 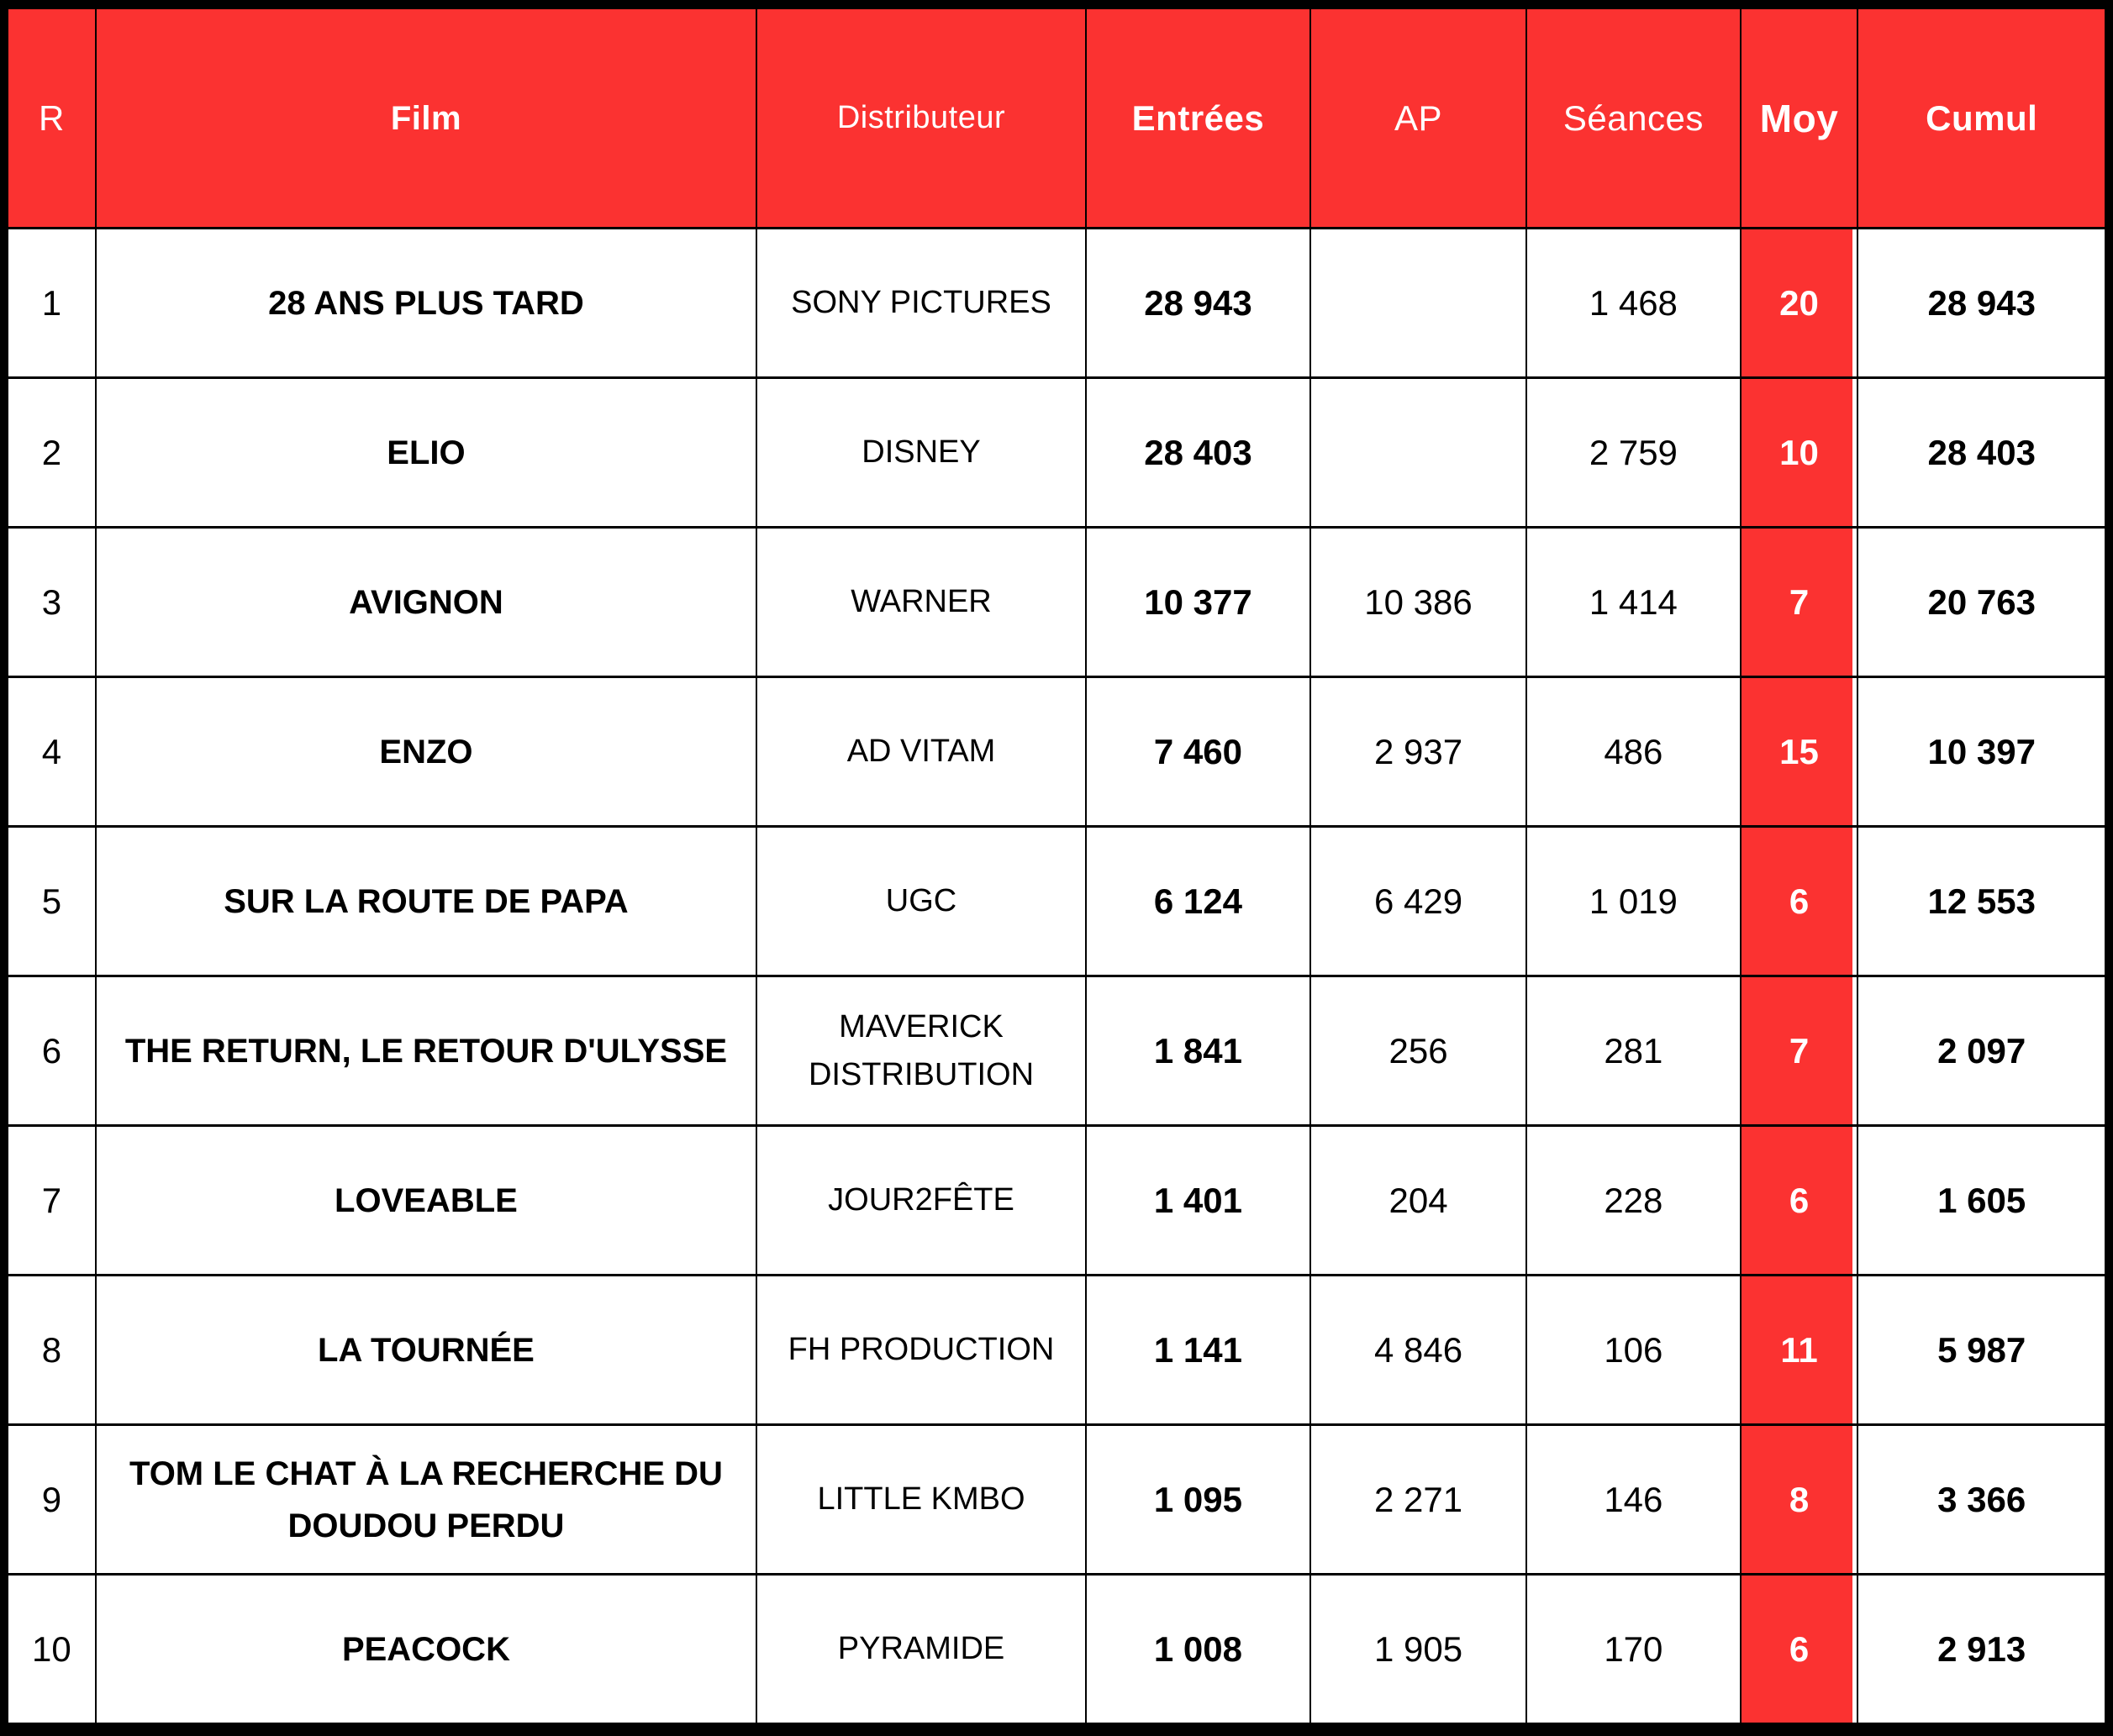 I want to click on cell-seances: 281, so click(x=1633, y=1051).